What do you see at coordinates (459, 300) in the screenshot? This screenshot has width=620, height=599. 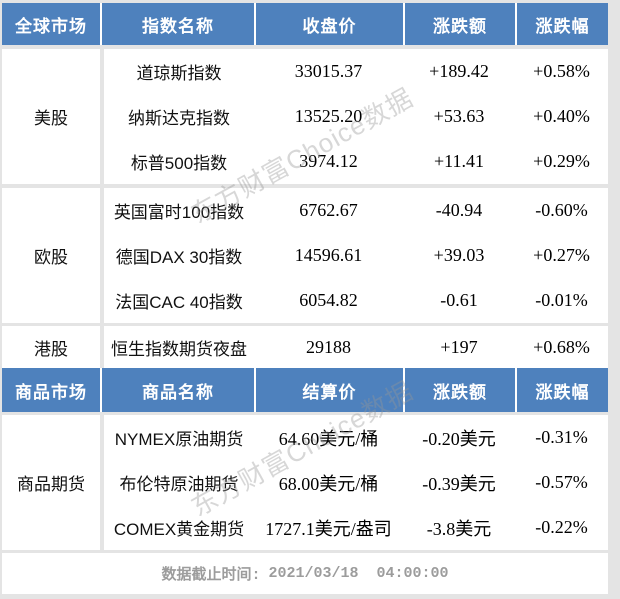 I see `change-amount: -0.61` at bounding box center [459, 300].